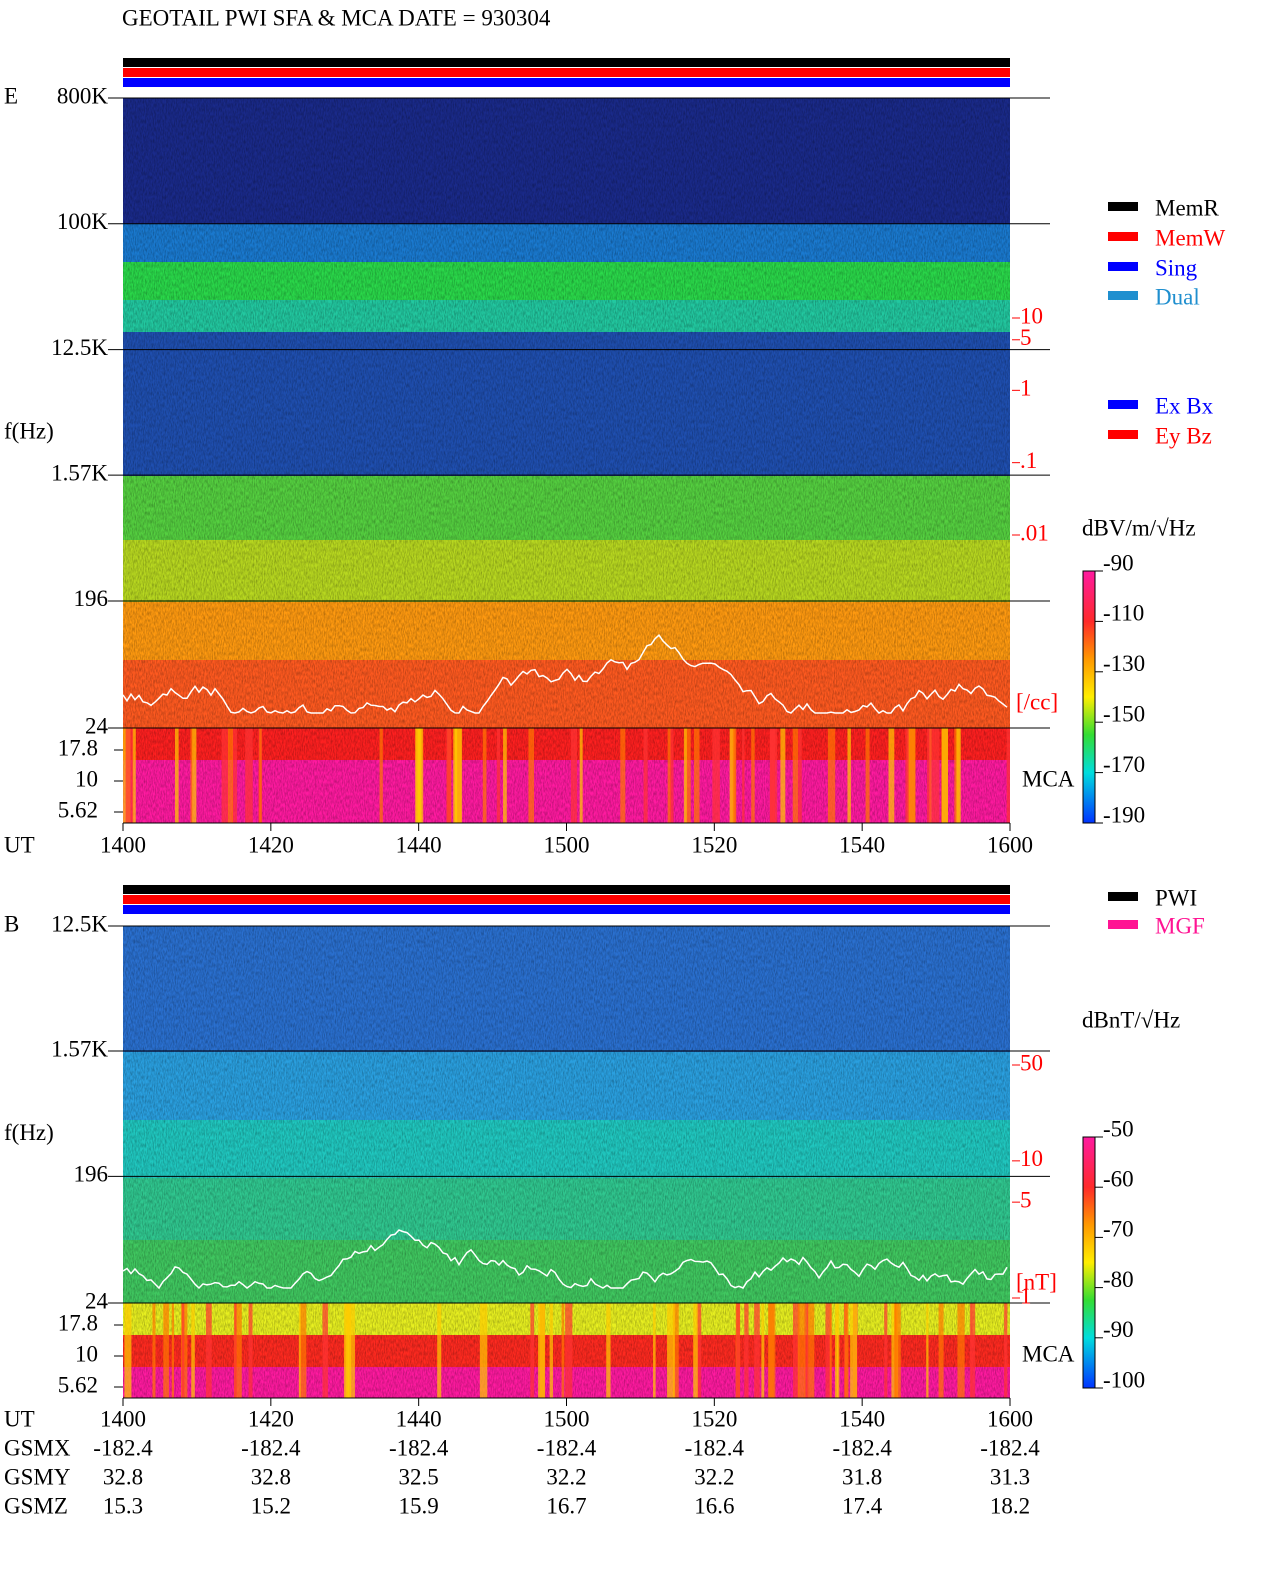 Image resolution: width=1280 pixels, height=1593 pixels. Describe the element at coordinates (567, 1418) in the screenshot. I see `x-tick-label: 1500` at that location.